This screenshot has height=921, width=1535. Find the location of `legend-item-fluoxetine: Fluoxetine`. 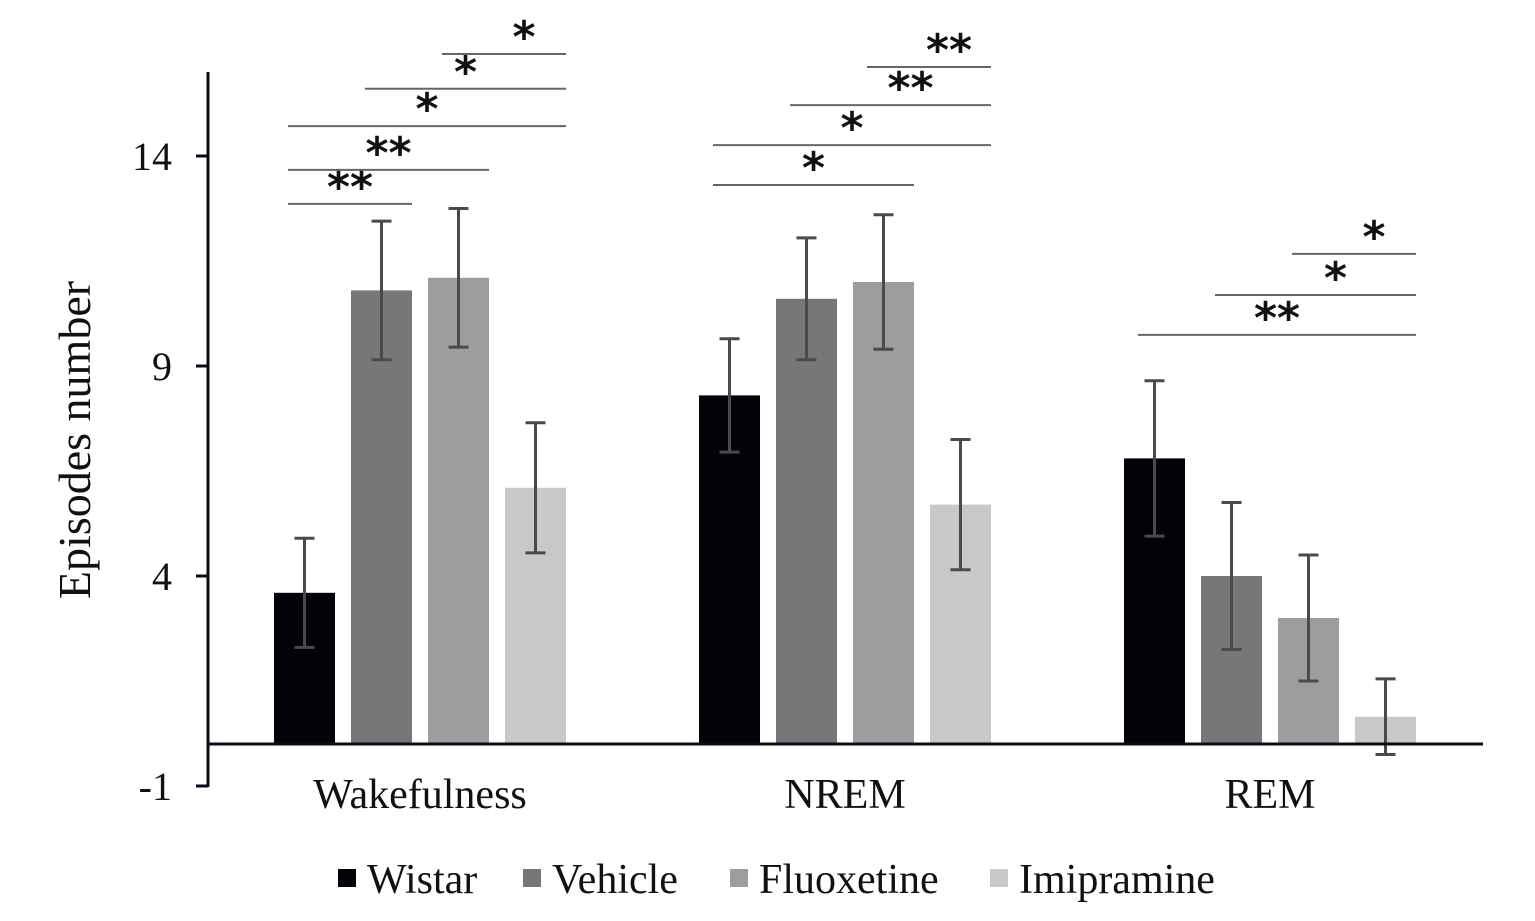

legend-item-fluoxetine: Fluoxetine is located at coordinates (834, 880).